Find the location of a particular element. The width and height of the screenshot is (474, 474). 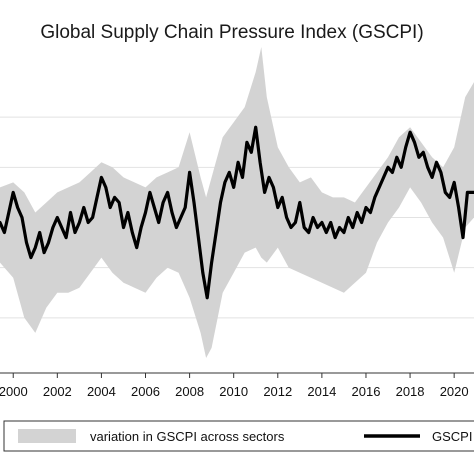

x-tick-label: 2014 is located at coordinates (321, 391).